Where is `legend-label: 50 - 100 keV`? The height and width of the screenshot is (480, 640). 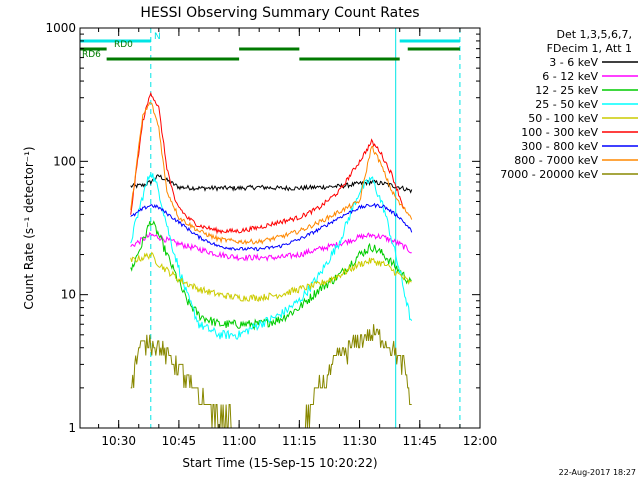
legend-label: 50 - 100 keV is located at coordinates (563, 118).